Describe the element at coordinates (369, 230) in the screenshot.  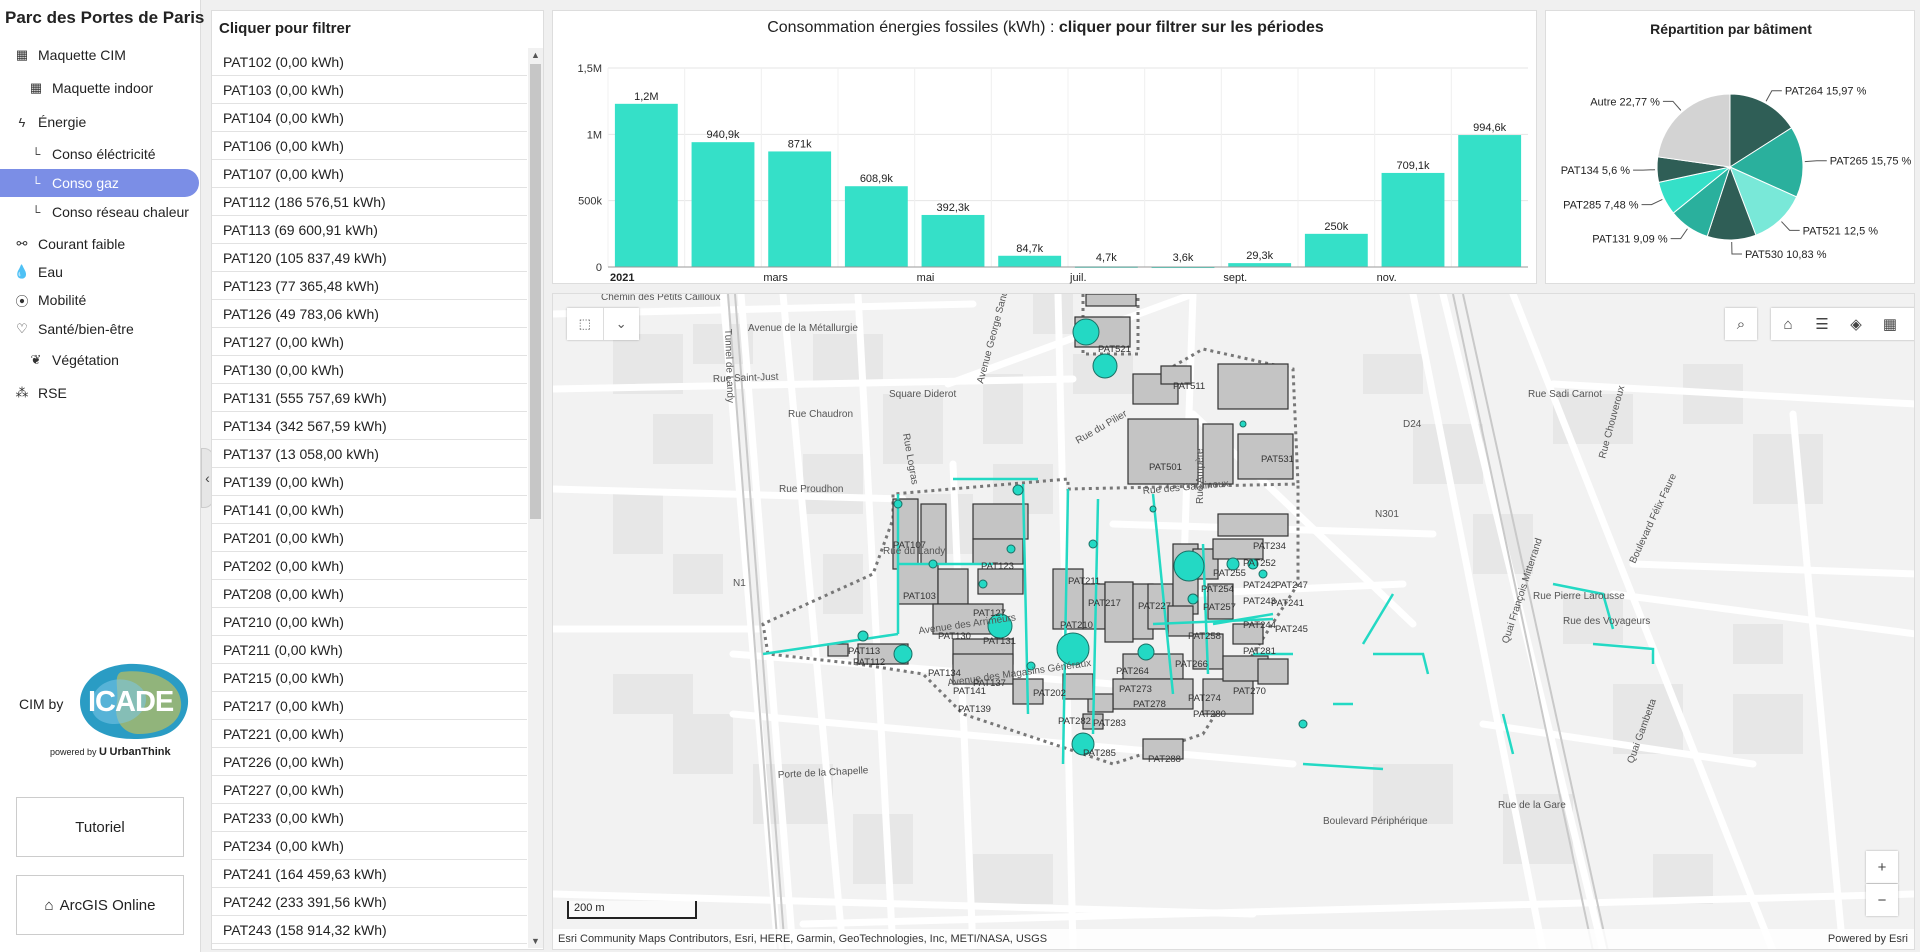
I see `filter-list-item: PAT113 (69 600,91 kWh)` at that location.